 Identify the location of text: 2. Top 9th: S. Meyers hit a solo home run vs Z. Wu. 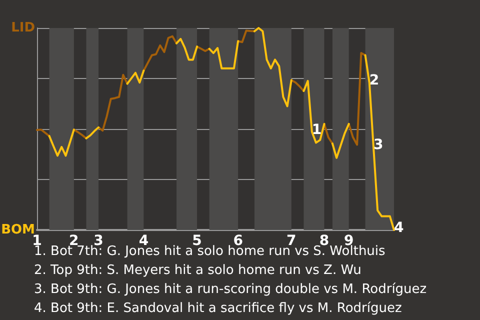
(198, 270).